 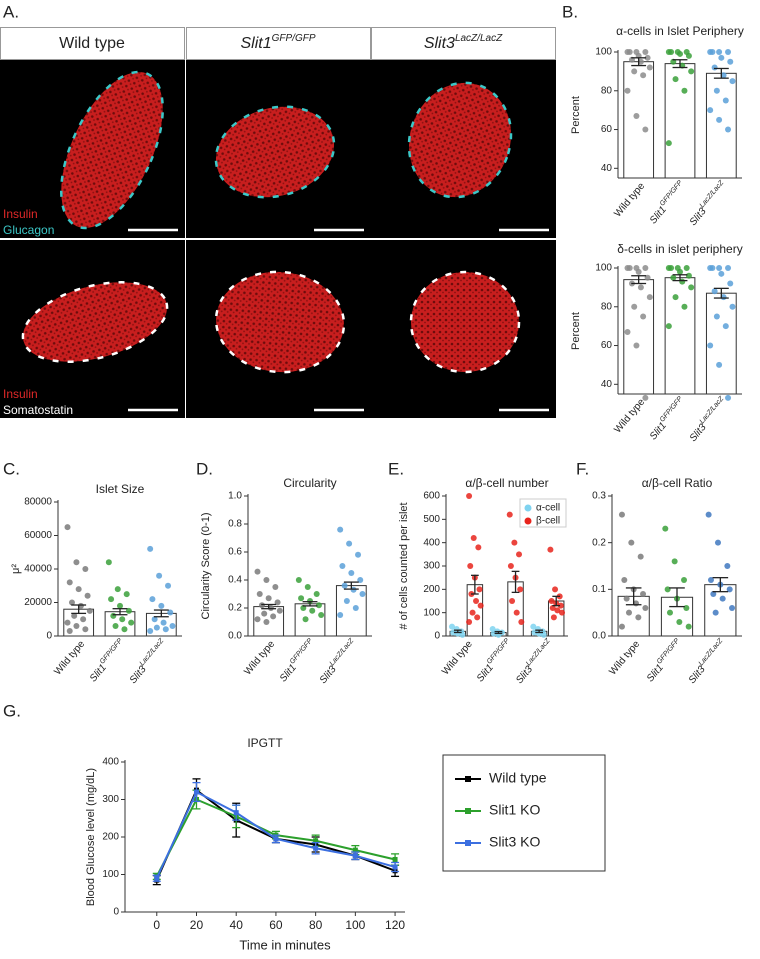 What do you see at coordinates (629, 199) in the screenshot?
I see `x-tick-label: Wild type` at bounding box center [629, 199].